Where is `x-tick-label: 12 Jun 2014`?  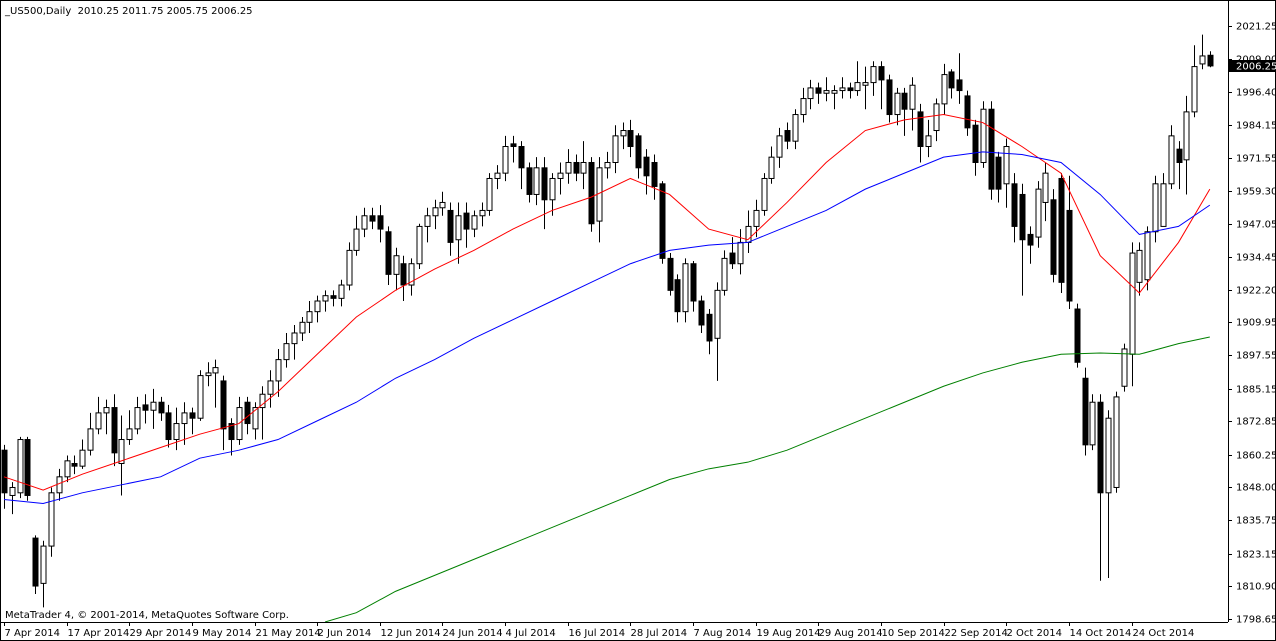
x-tick-label: 12 Jun 2014 is located at coordinates (411, 633).